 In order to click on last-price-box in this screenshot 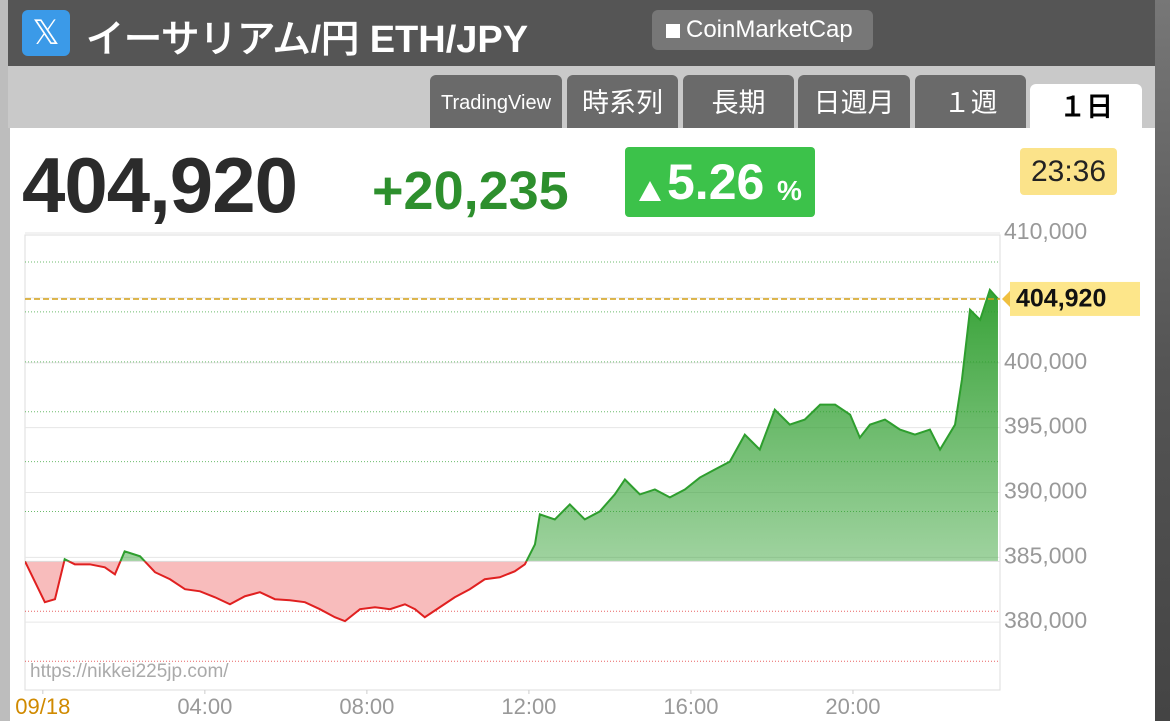, I will do `click(1075, 298)`.